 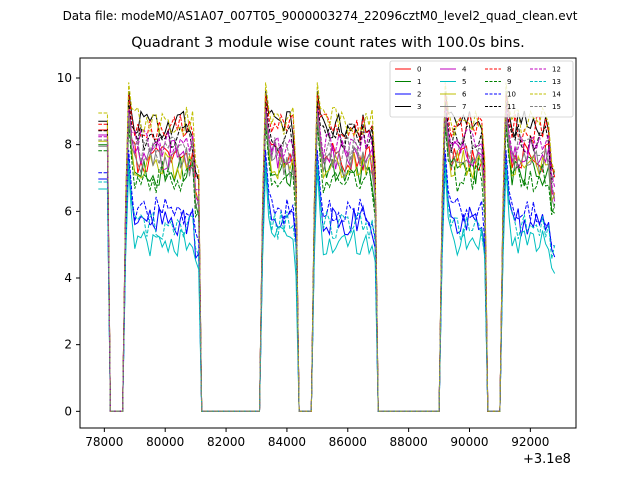 I want to click on y-axis: 0 2 4 6 8 10, so click(x=68, y=244).